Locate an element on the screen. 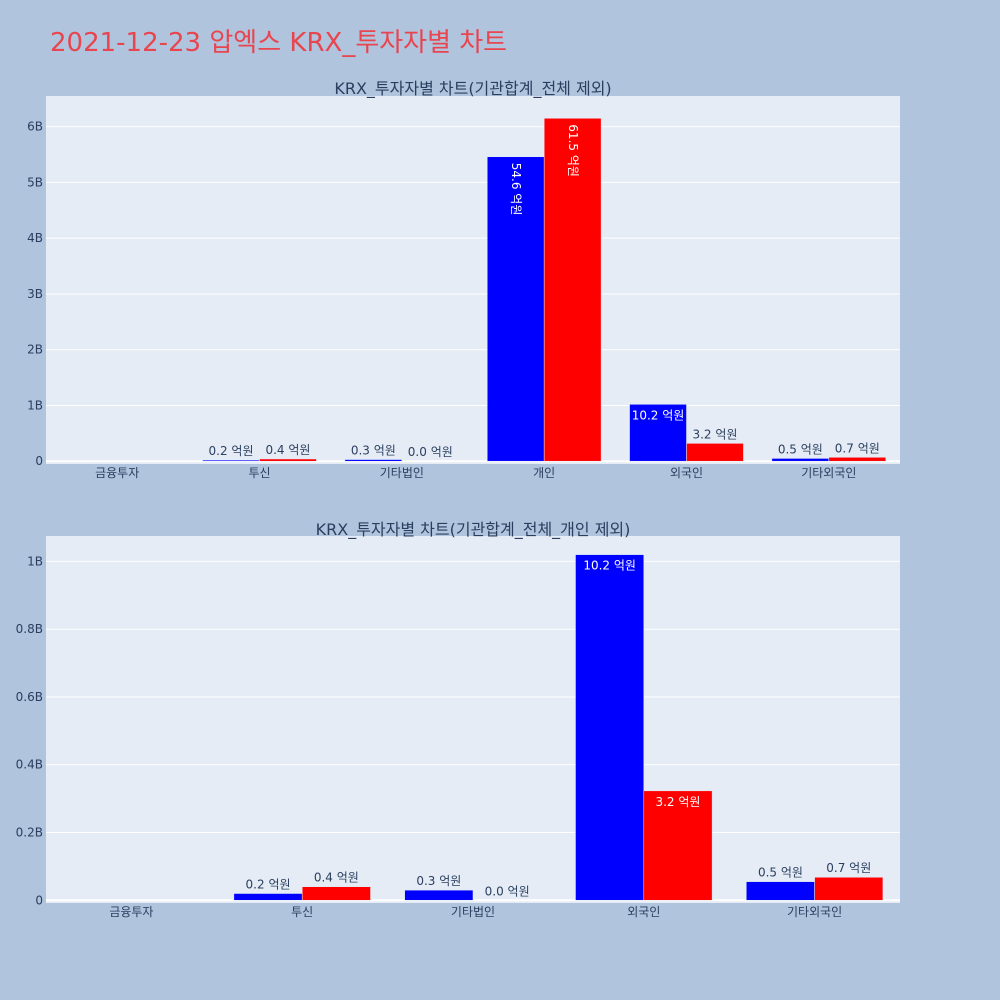 This screenshot has width=1000, height=1000. y-tick-label: 3B is located at coordinates (35, 294).